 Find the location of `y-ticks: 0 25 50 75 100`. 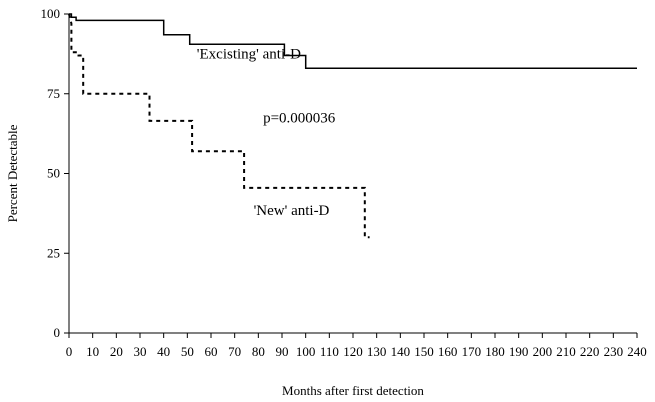

y-ticks: 0 25 50 75 100 is located at coordinates (55, 173).